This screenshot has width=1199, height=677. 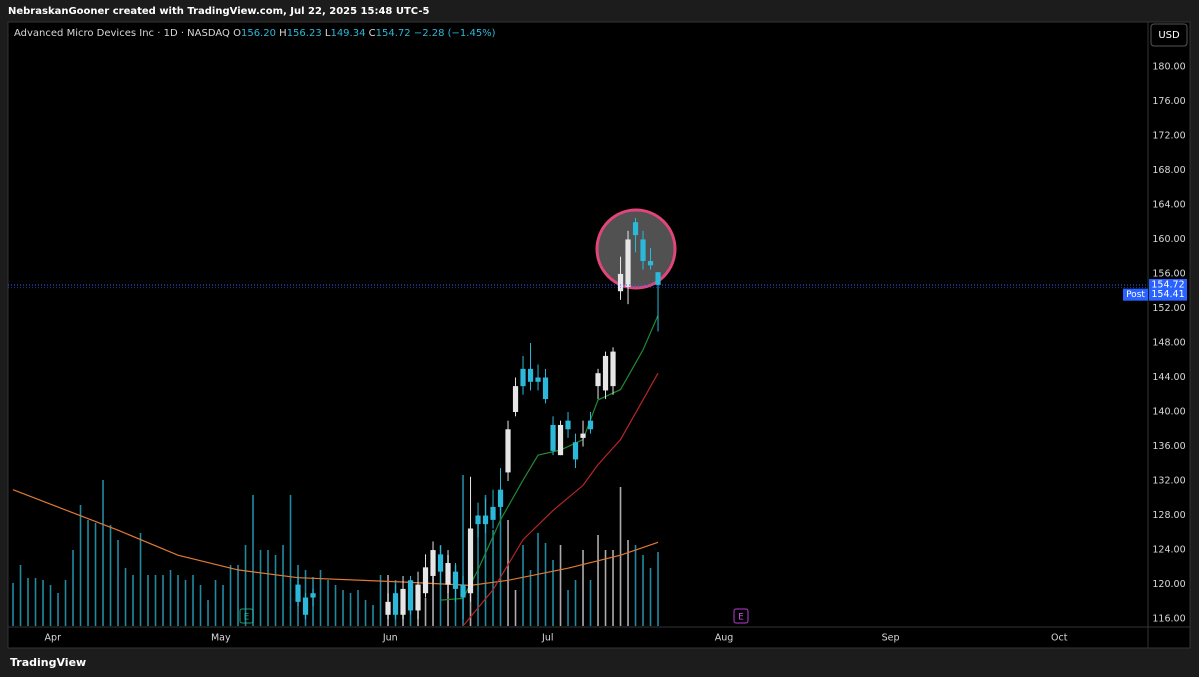 What do you see at coordinates (1135, 295) in the screenshot?
I see `post-label: Post` at bounding box center [1135, 295].